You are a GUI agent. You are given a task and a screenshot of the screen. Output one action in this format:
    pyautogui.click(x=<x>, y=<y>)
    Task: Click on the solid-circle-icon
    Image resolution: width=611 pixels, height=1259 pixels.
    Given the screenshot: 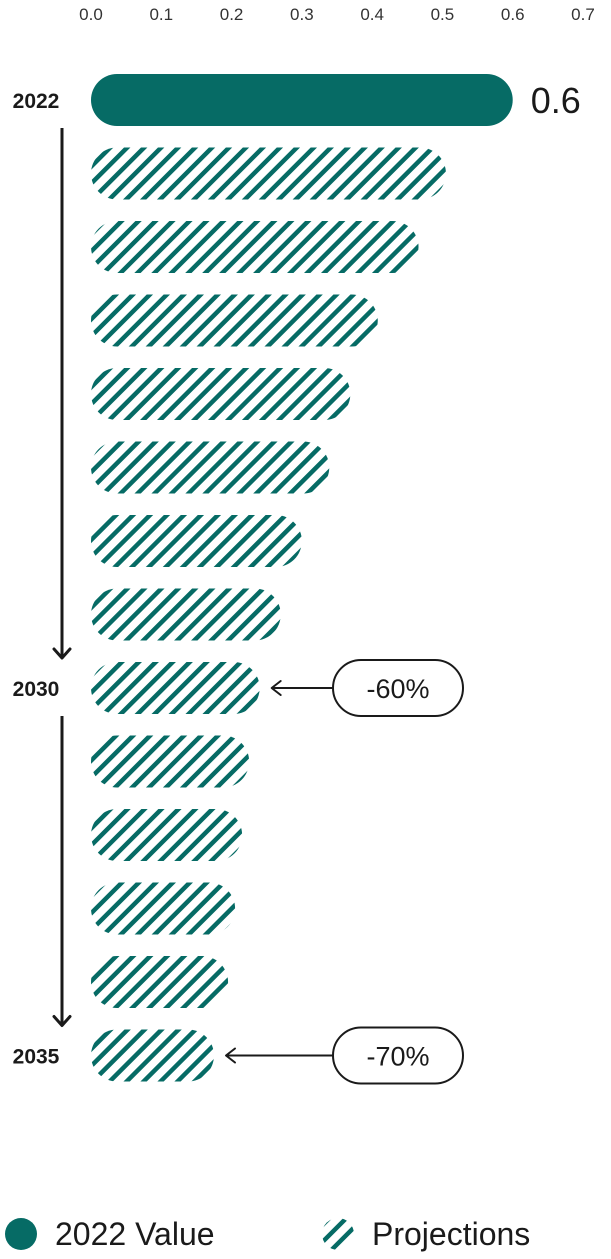 What is the action you would take?
    pyautogui.click(x=21, y=1234)
    